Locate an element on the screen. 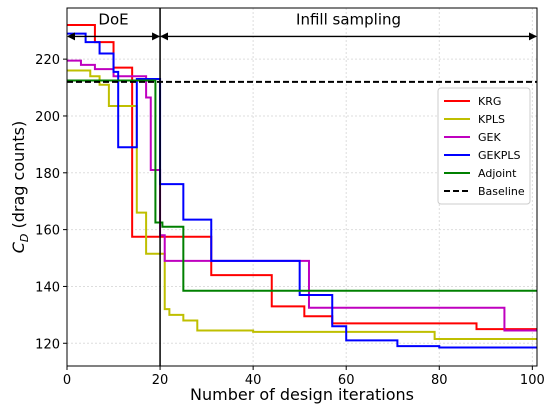  x-tick-label: 20 is located at coordinates (160, 380).